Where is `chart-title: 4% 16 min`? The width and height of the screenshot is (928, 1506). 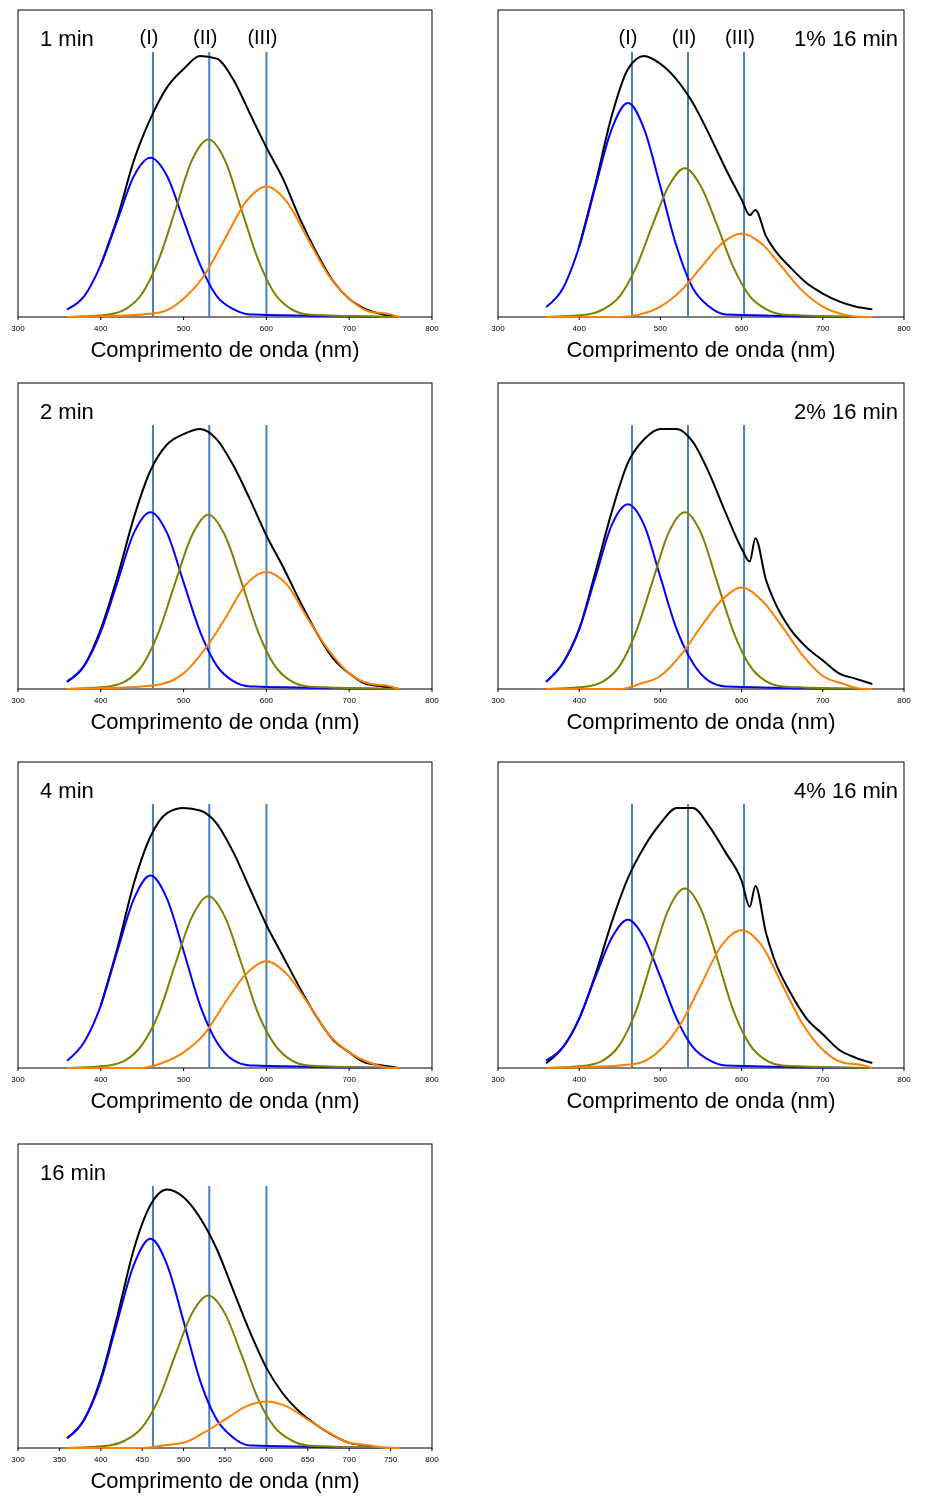 chart-title: 4% 16 min is located at coordinates (846, 790).